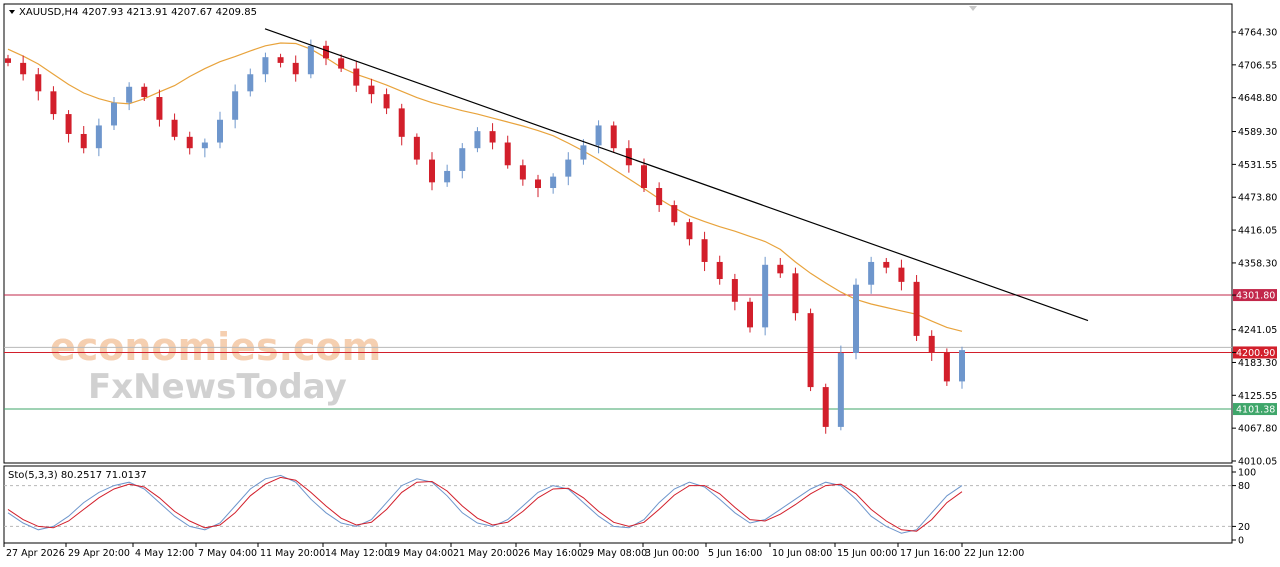 This screenshot has height=567, width=1280. What do you see at coordinates (1257, 165) in the screenshot?
I see `price-tick-label: 4531.55` at bounding box center [1257, 165].